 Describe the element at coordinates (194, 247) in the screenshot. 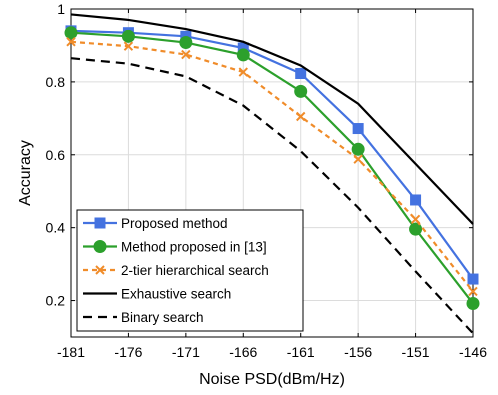

I see `legend-label: Method proposed in [13]` at that location.